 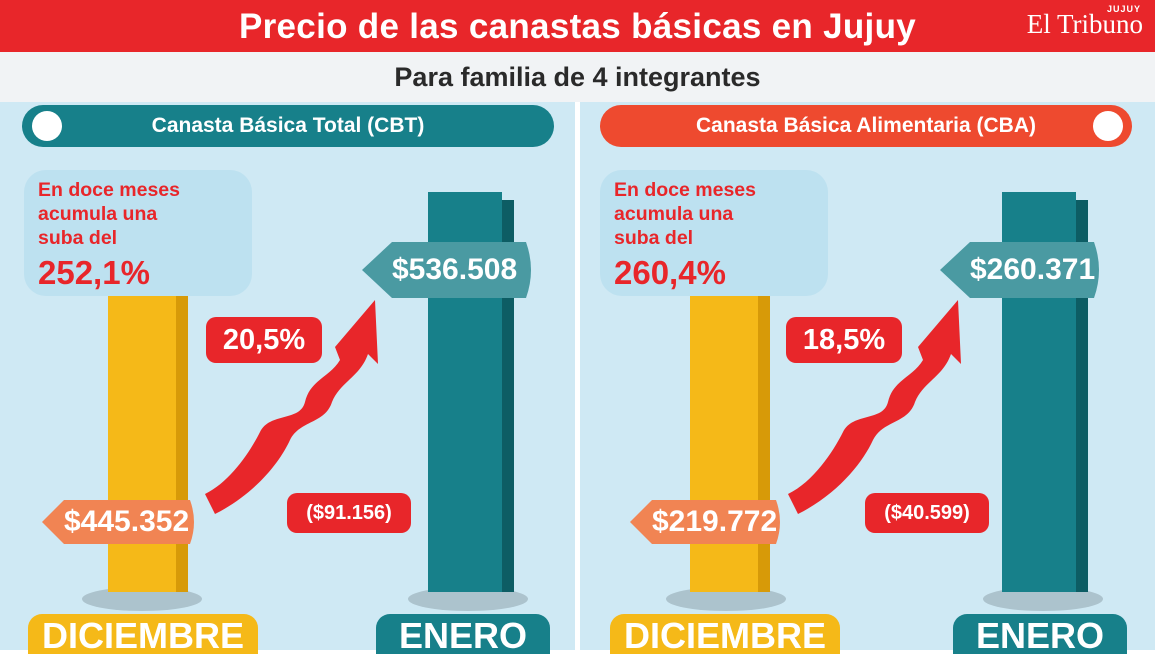 I want to click on cbt-title: Canasta Básica Total (CBT), so click(x=288, y=125).